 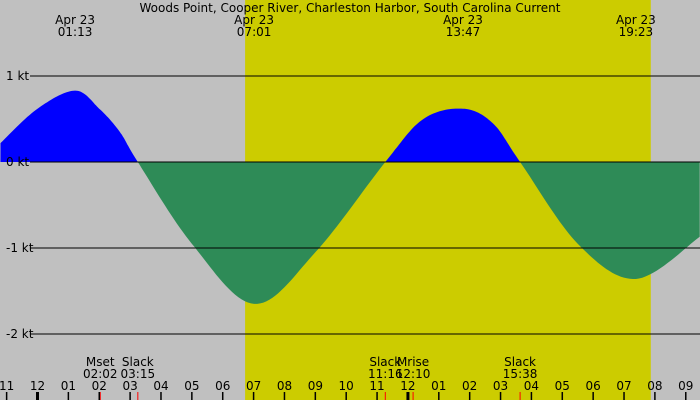 What do you see at coordinates (413, 362) in the screenshot?
I see `event-name-label: Mrise` at bounding box center [413, 362].